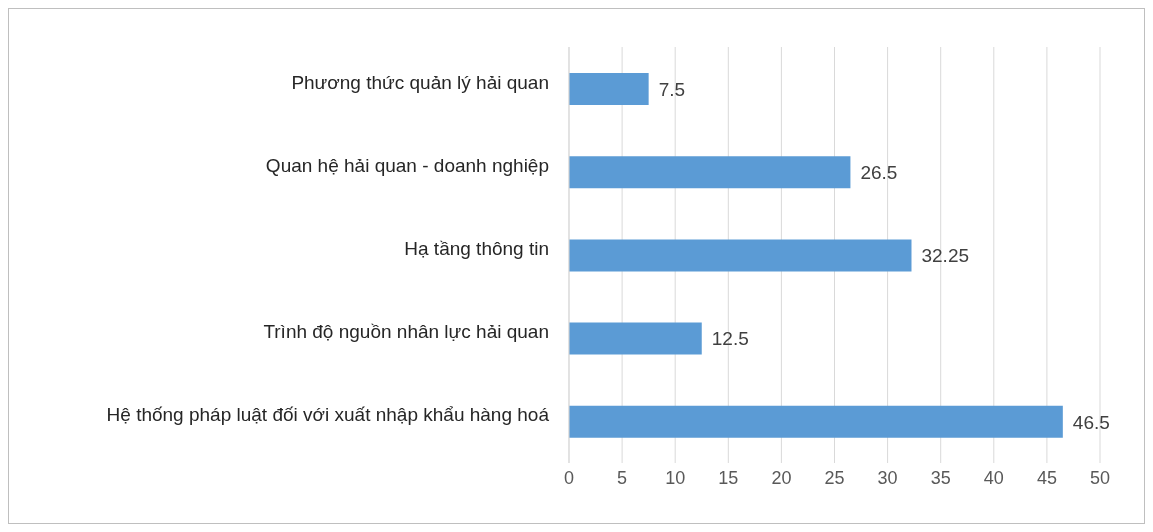 This screenshot has height=532, width=1153. Describe the element at coordinates (420, 82) in the screenshot. I see `y-tick-label: Phương thức quản lý hải quan` at that location.